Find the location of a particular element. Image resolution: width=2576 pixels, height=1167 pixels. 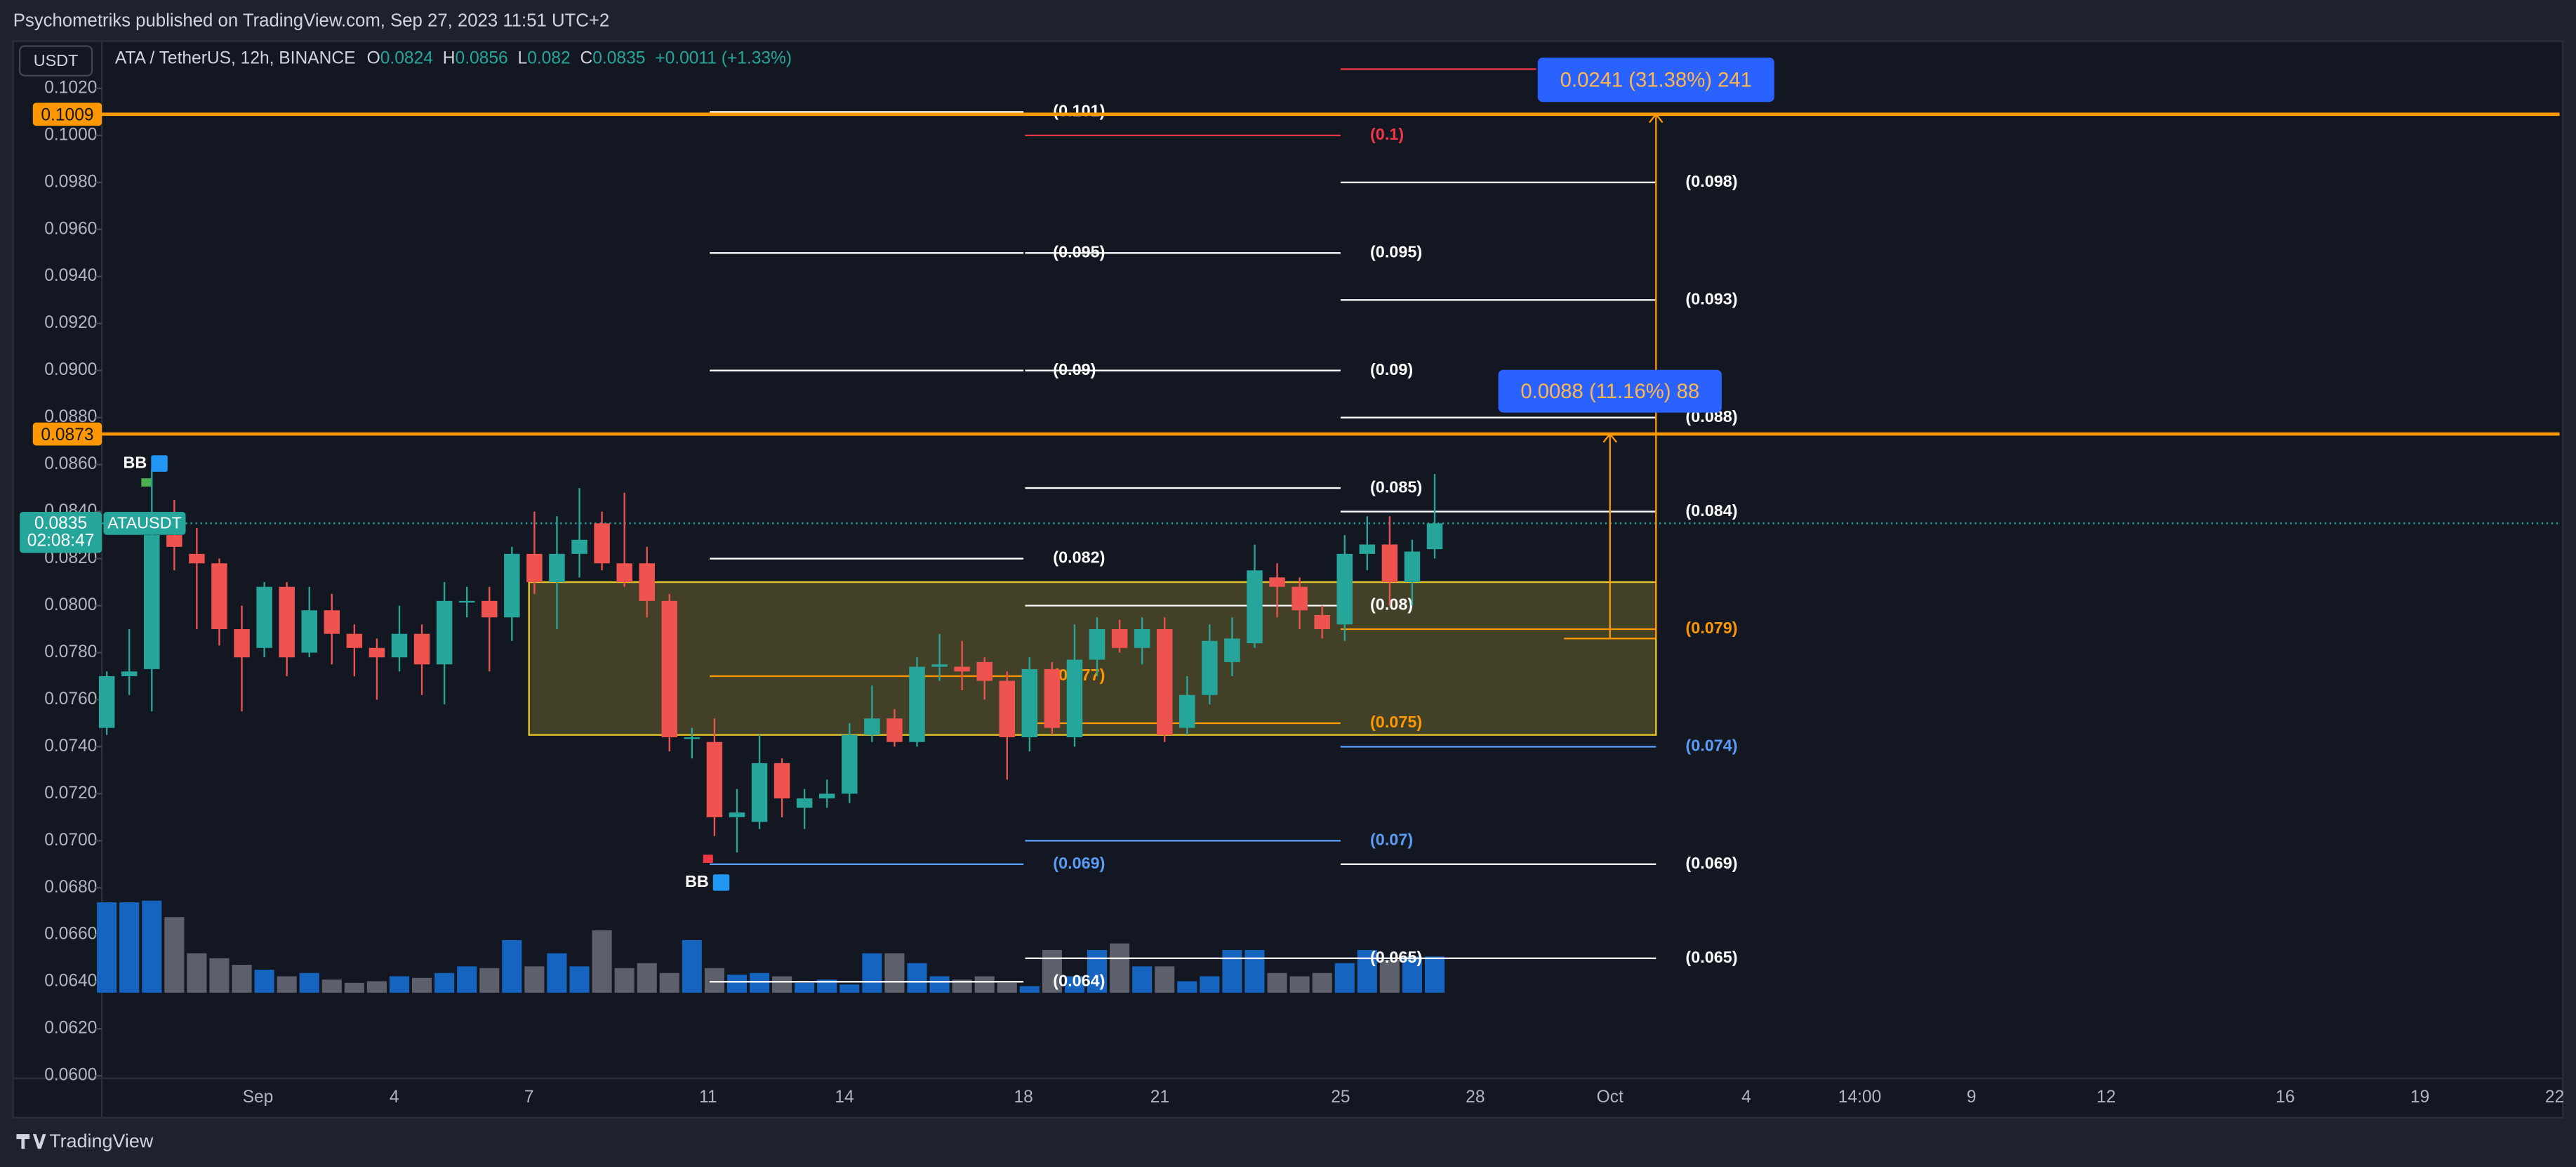

legend-change: +0.0011 (+1.33%) is located at coordinates (724, 58).